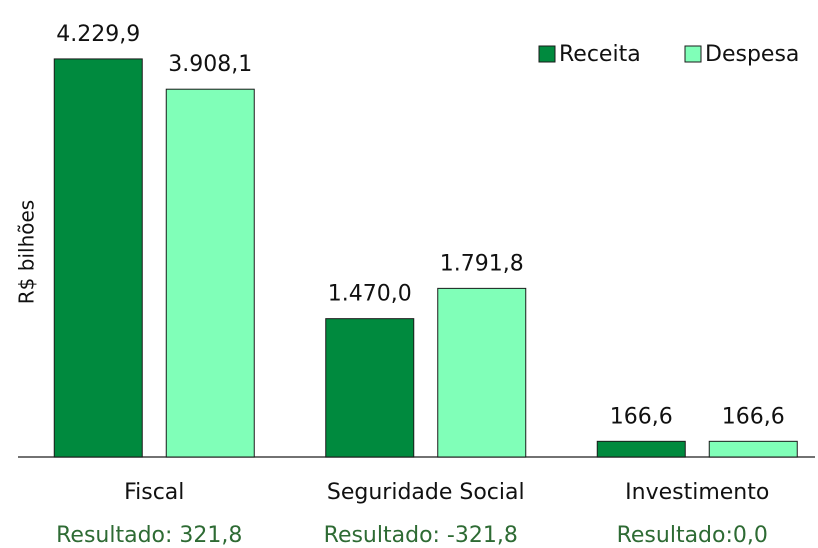 The image size is (818, 548). Describe the element at coordinates (27, 252) in the screenshot. I see `y-axis-label: R$ bilhões` at that location.